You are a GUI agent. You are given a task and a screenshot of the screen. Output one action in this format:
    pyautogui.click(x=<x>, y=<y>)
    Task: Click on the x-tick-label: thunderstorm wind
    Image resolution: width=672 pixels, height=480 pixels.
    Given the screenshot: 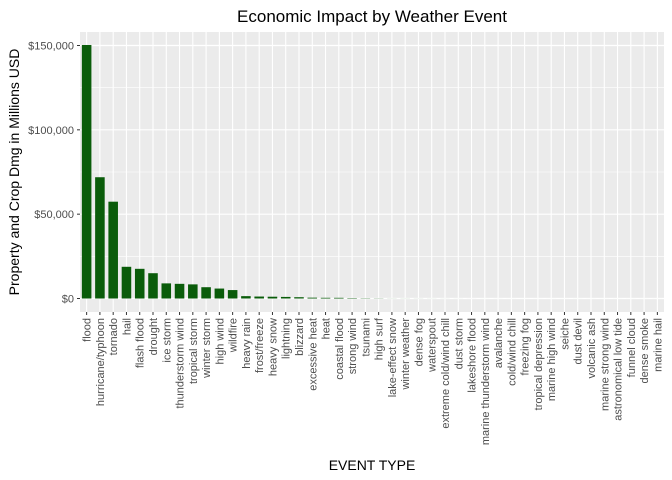 What is the action you would take?
    pyautogui.click(x=181, y=363)
    